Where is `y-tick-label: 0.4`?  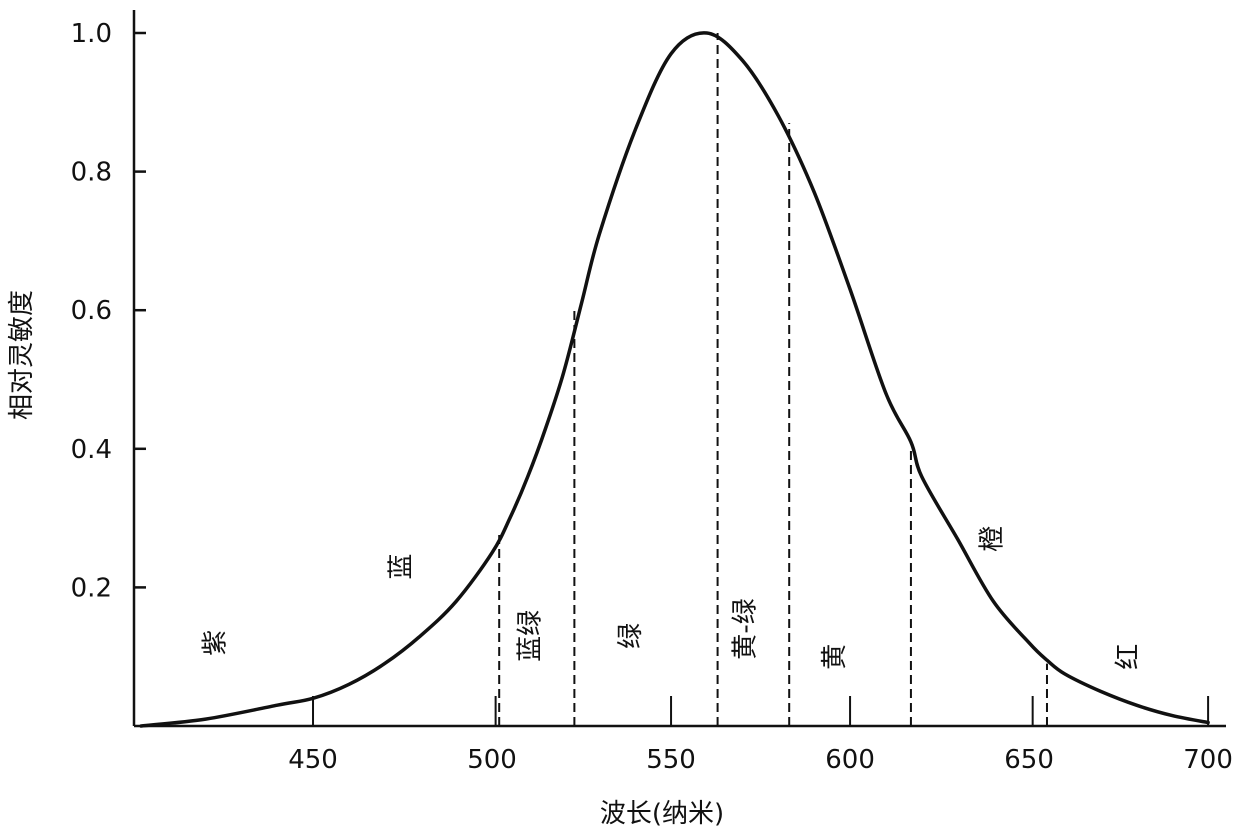 y-tick-label: 0.4 is located at coordinates (91, 450).